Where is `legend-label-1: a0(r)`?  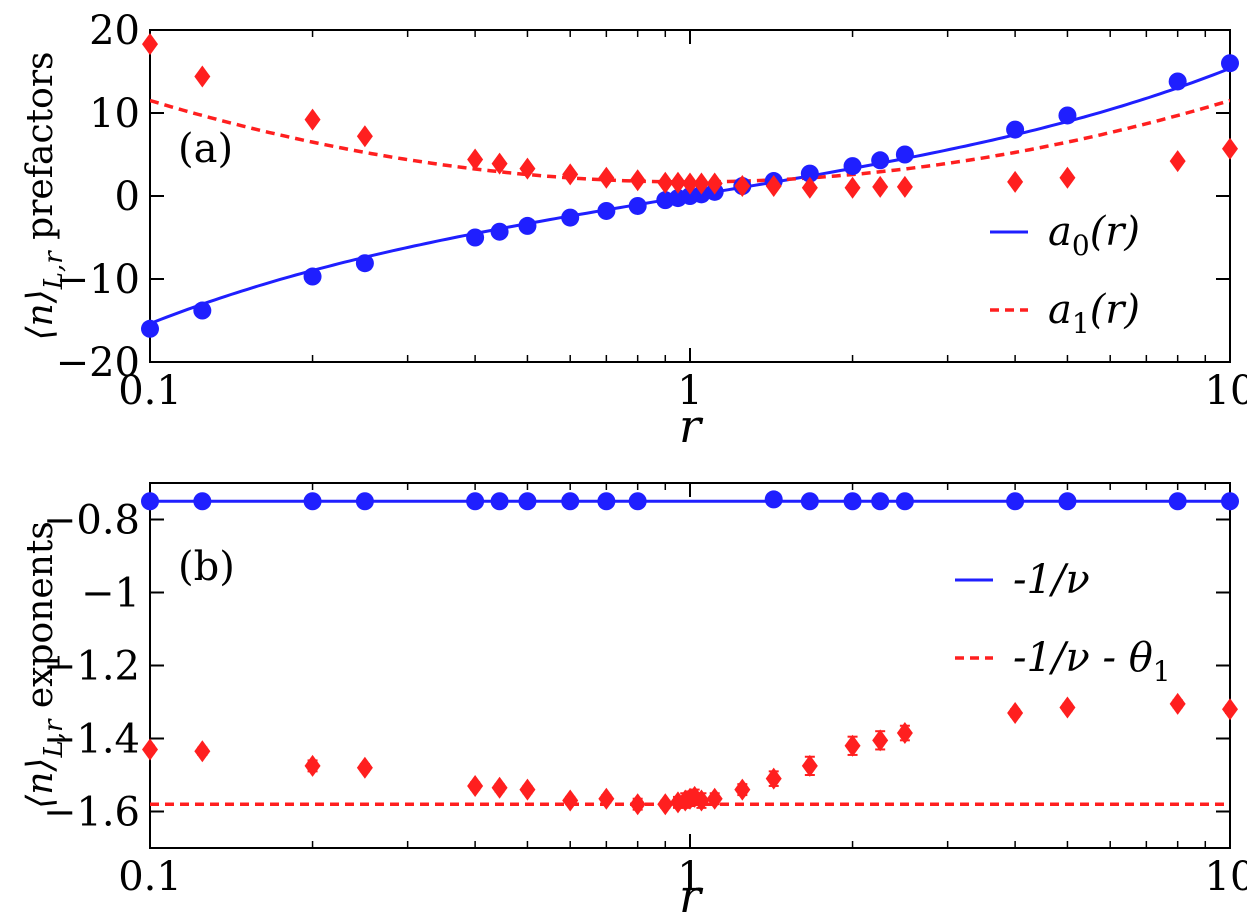
legend-label-1: a0(r) is located at coordinates (1094, 235).